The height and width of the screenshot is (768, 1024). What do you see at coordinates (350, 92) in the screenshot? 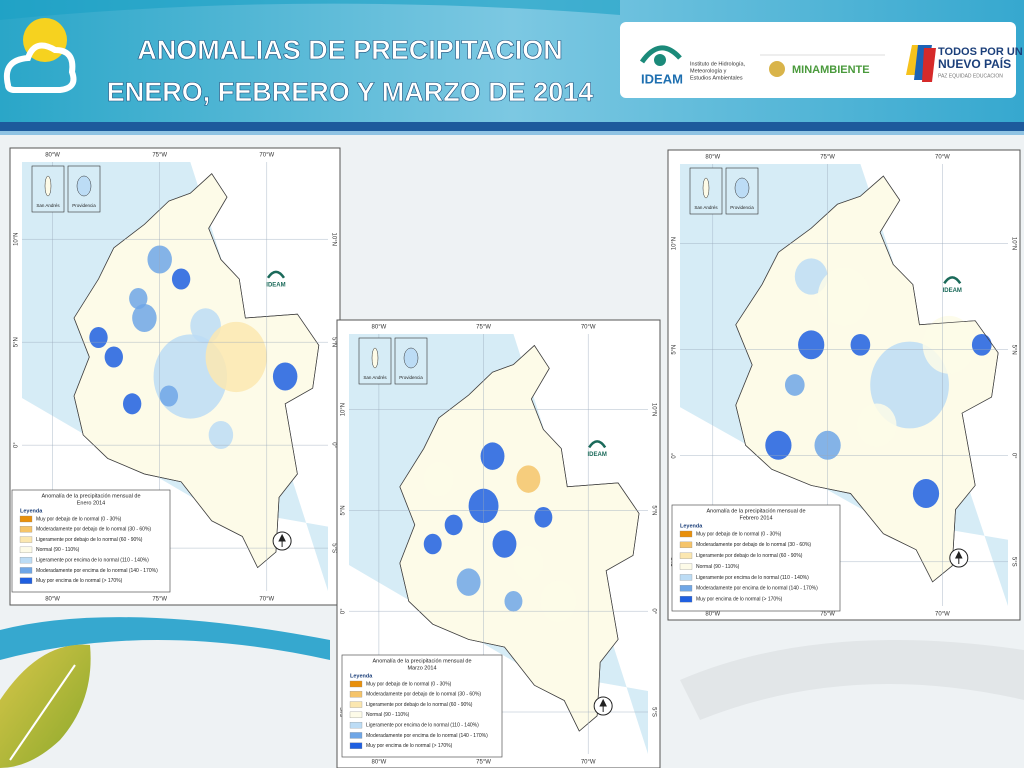
I see `title-line: ENERO, FEBRERO Y MARZO DE 2014` at bounding box center [350, 92].